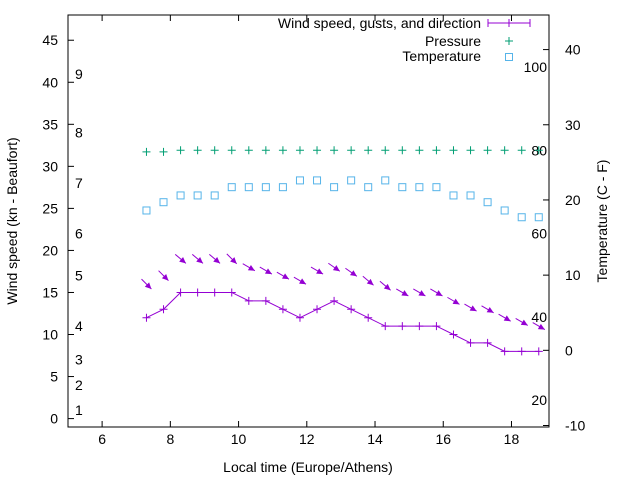 The image size is (640, 485). Describe the element at coordinates (50, 40) in the screenshot. I see `y-tick-label: 45` at that location.